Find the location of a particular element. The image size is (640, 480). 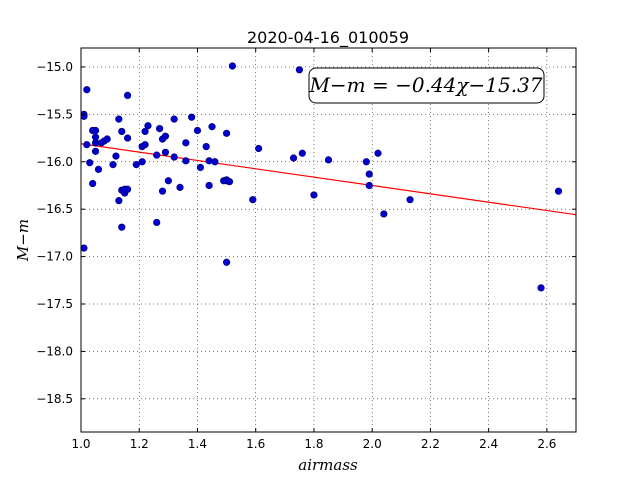

x-tick-label: 1.4 is located at coordinates (197, 444).